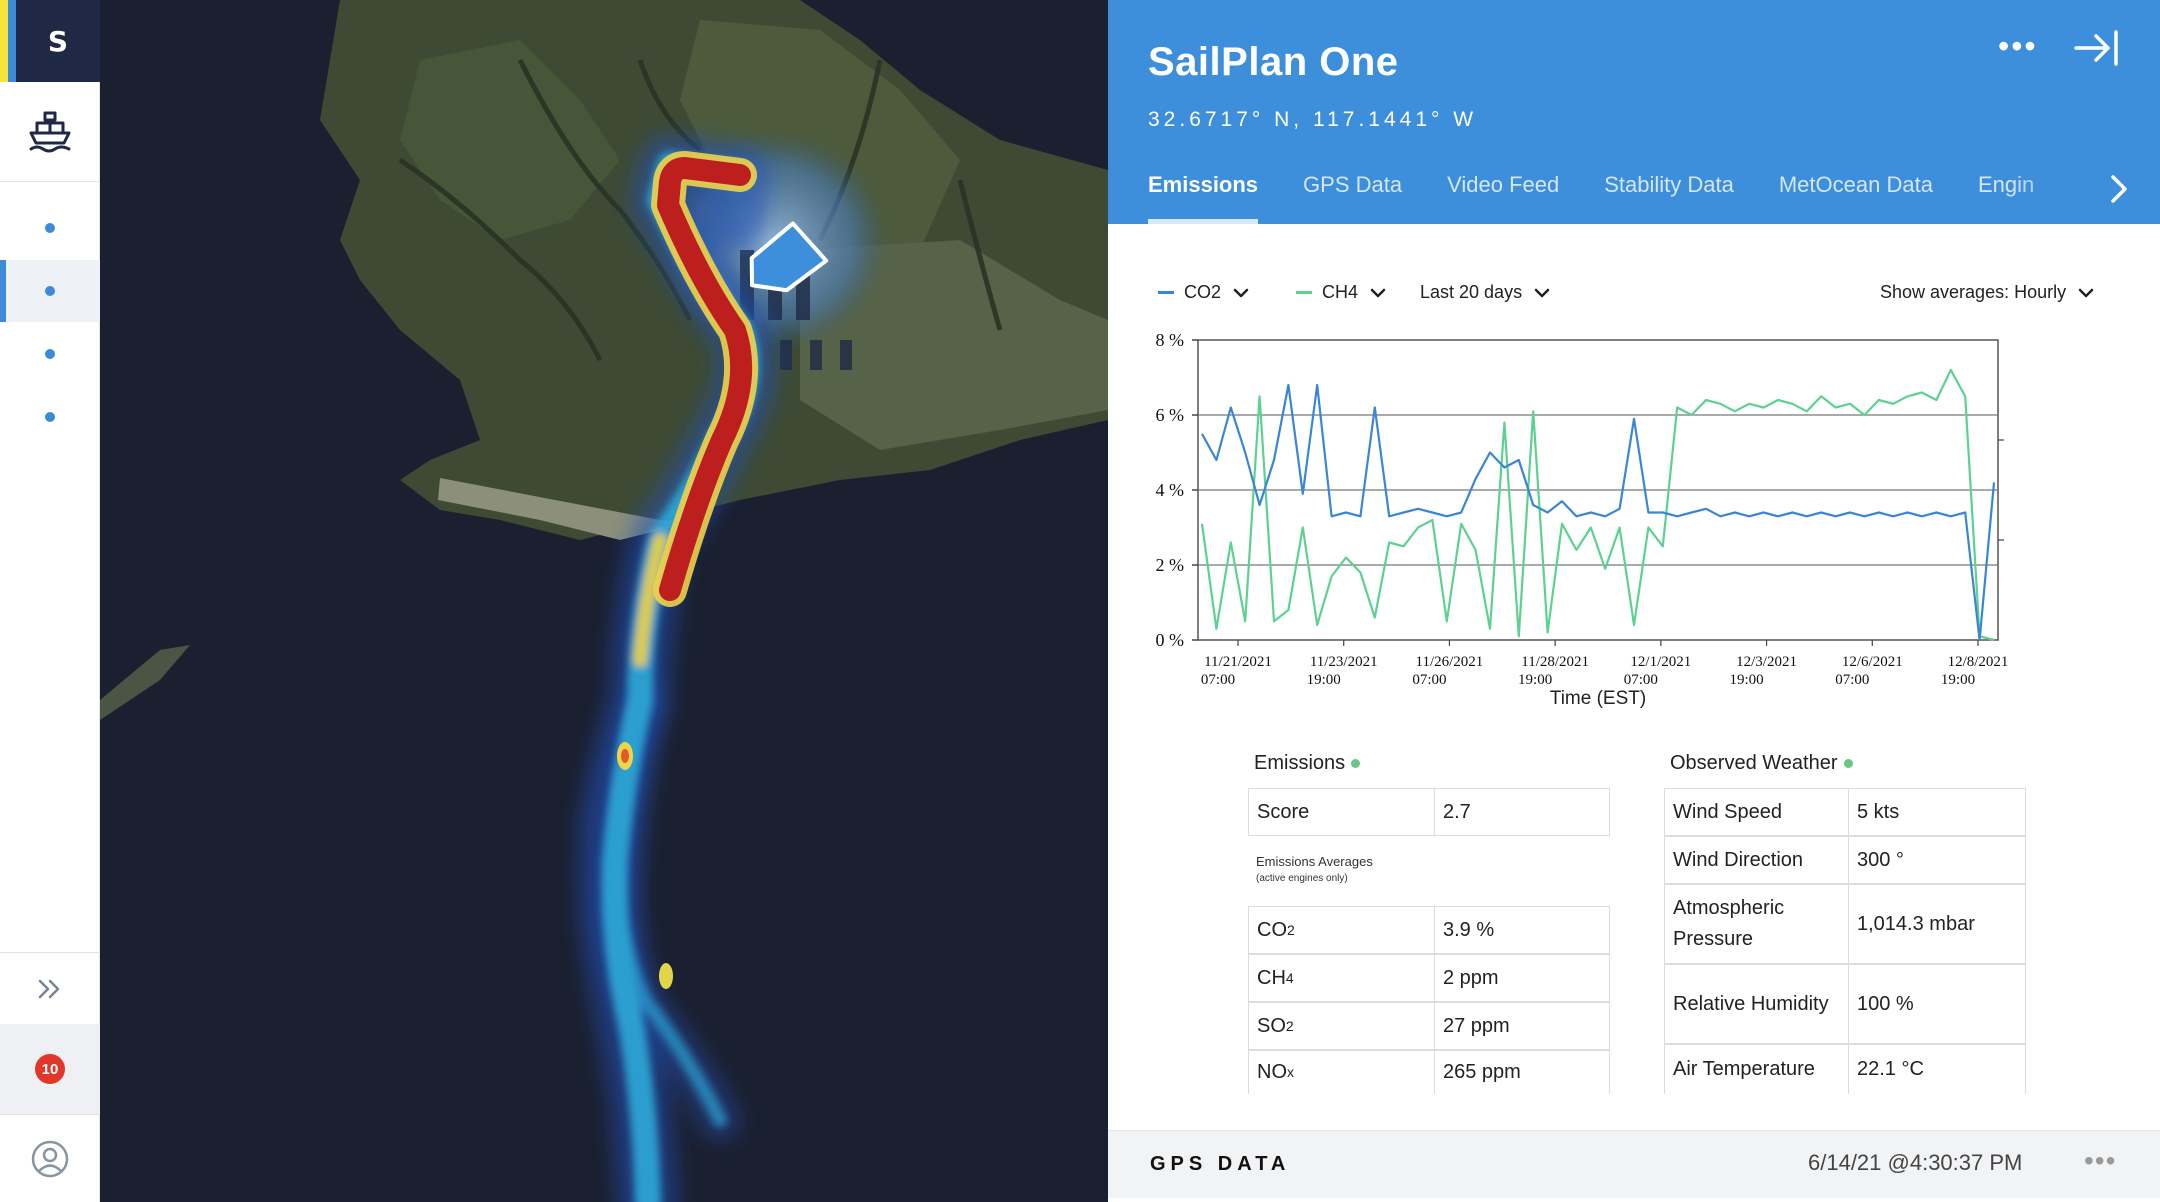 Image resolution: width=2160 pixels, height=1202 pixels. What do you see at coordinates (1471, 977) in the screenshot?
I see `emission-value: 2 ppm` at bounding box center [1471, 977].